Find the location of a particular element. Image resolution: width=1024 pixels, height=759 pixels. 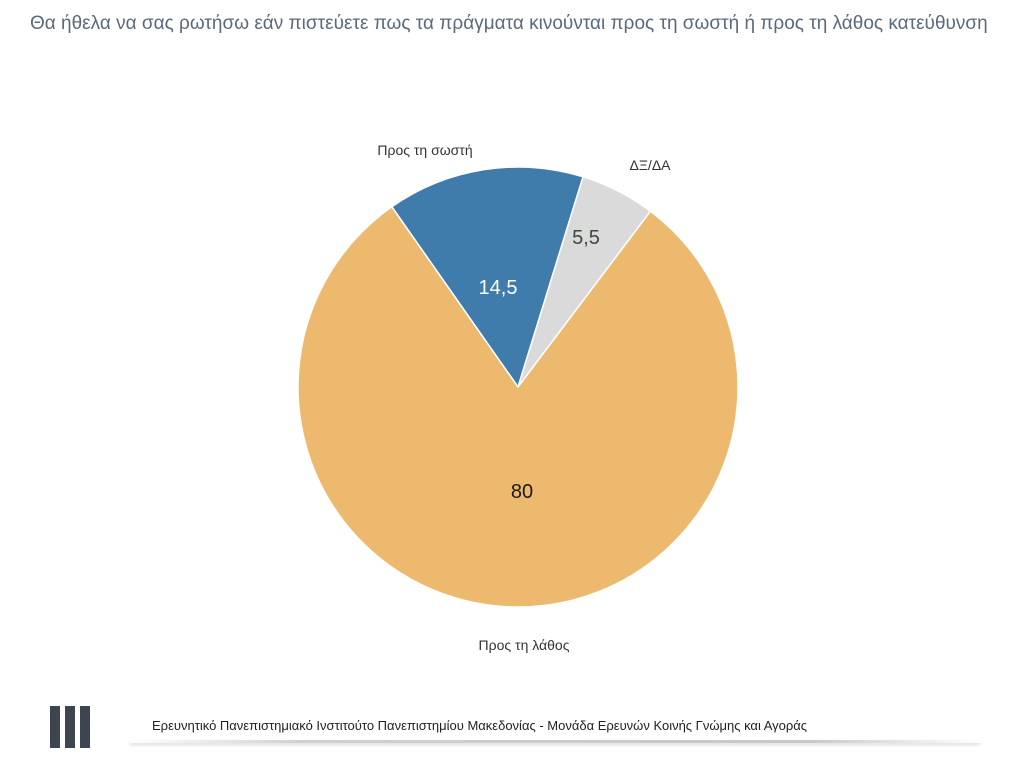

category-label-2: ΔΞ/ΔΑ is located at coordinates (650, 165).